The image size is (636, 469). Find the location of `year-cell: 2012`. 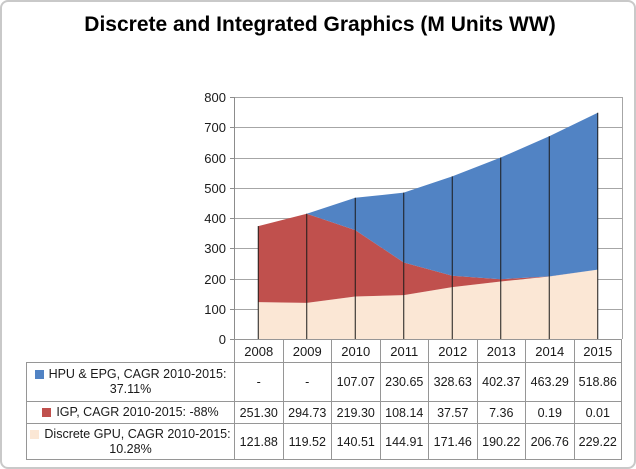

year-cell: 2012 is located at coordinates (452, 350).